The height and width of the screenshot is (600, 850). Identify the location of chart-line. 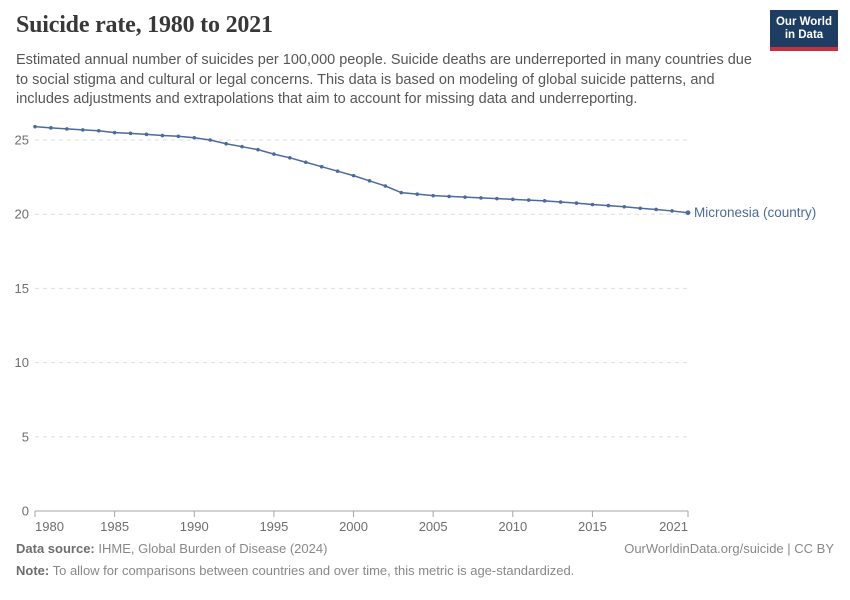
(361, 169).